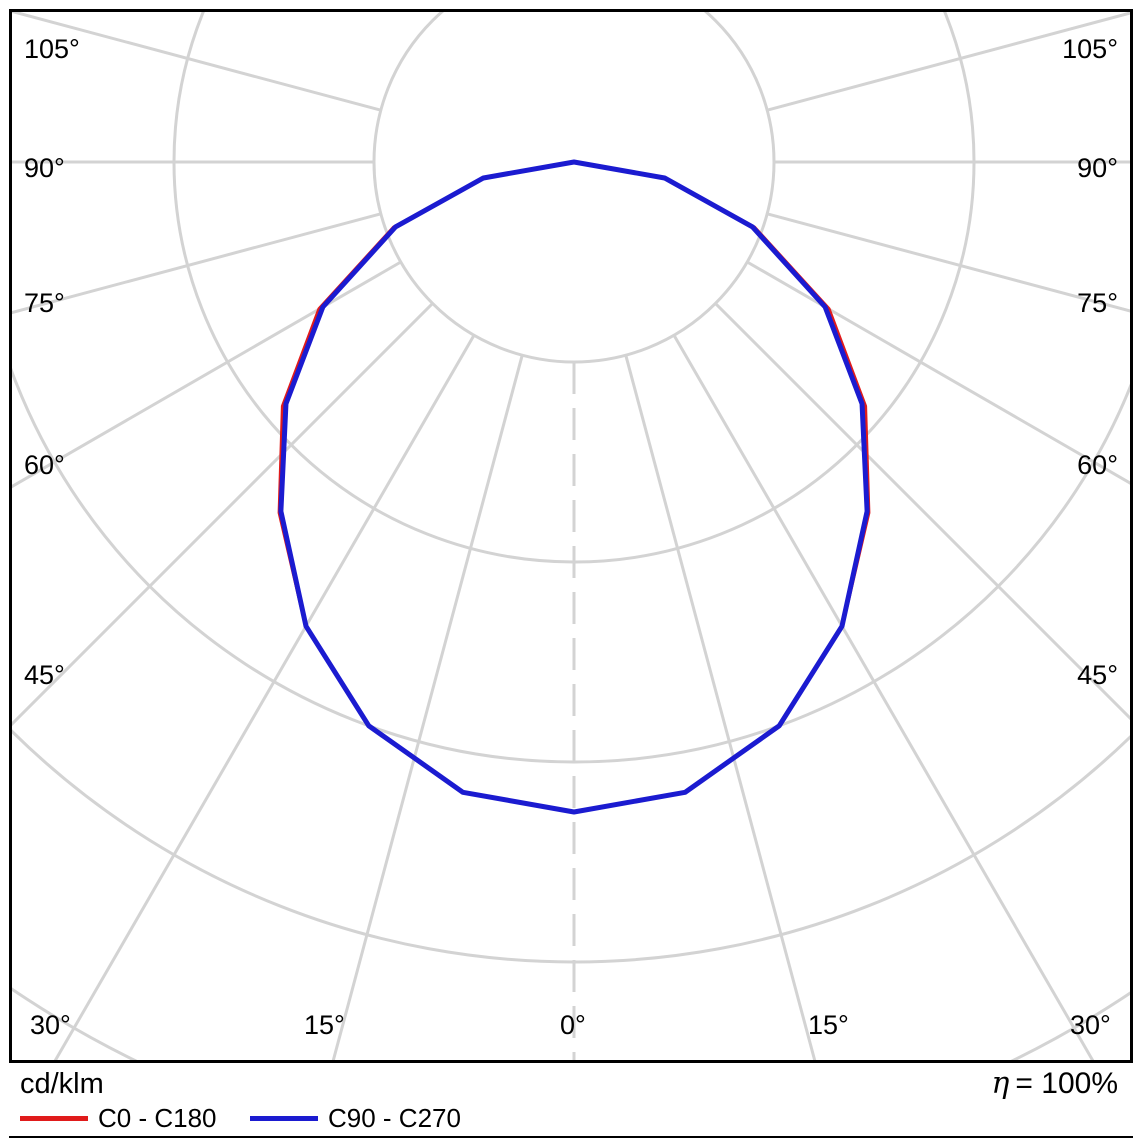  I want to click on light-output-ratio: η = 100%, so click(1054, 1083).